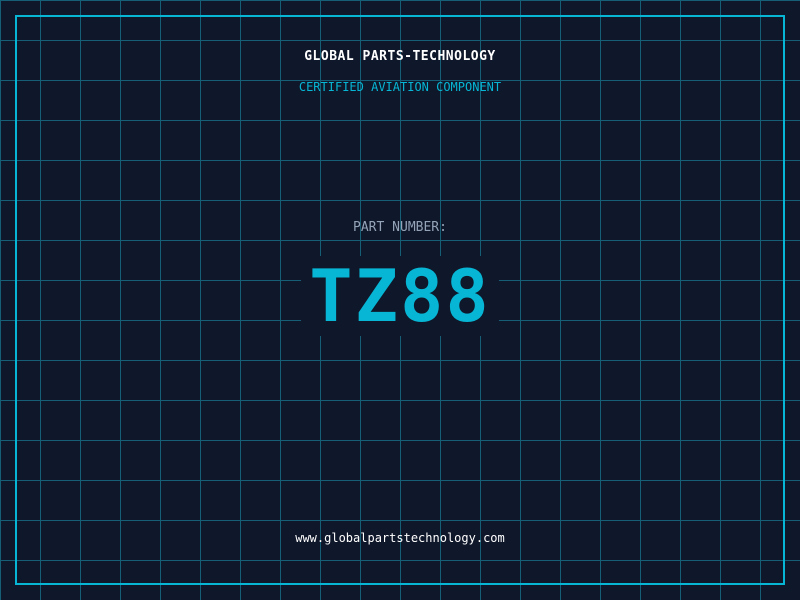  What do you see at coordinates (400, 538) in the screenshot?
I see `website-url: www.globalpartstechnology.com` at bounding box center [400, 538].